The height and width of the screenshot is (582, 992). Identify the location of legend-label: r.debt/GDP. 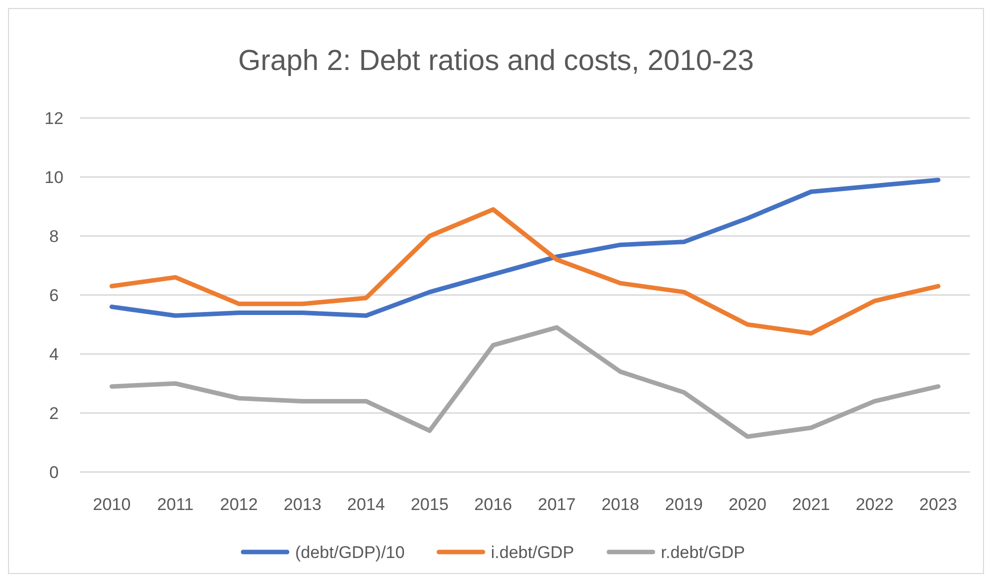
(703, 552).